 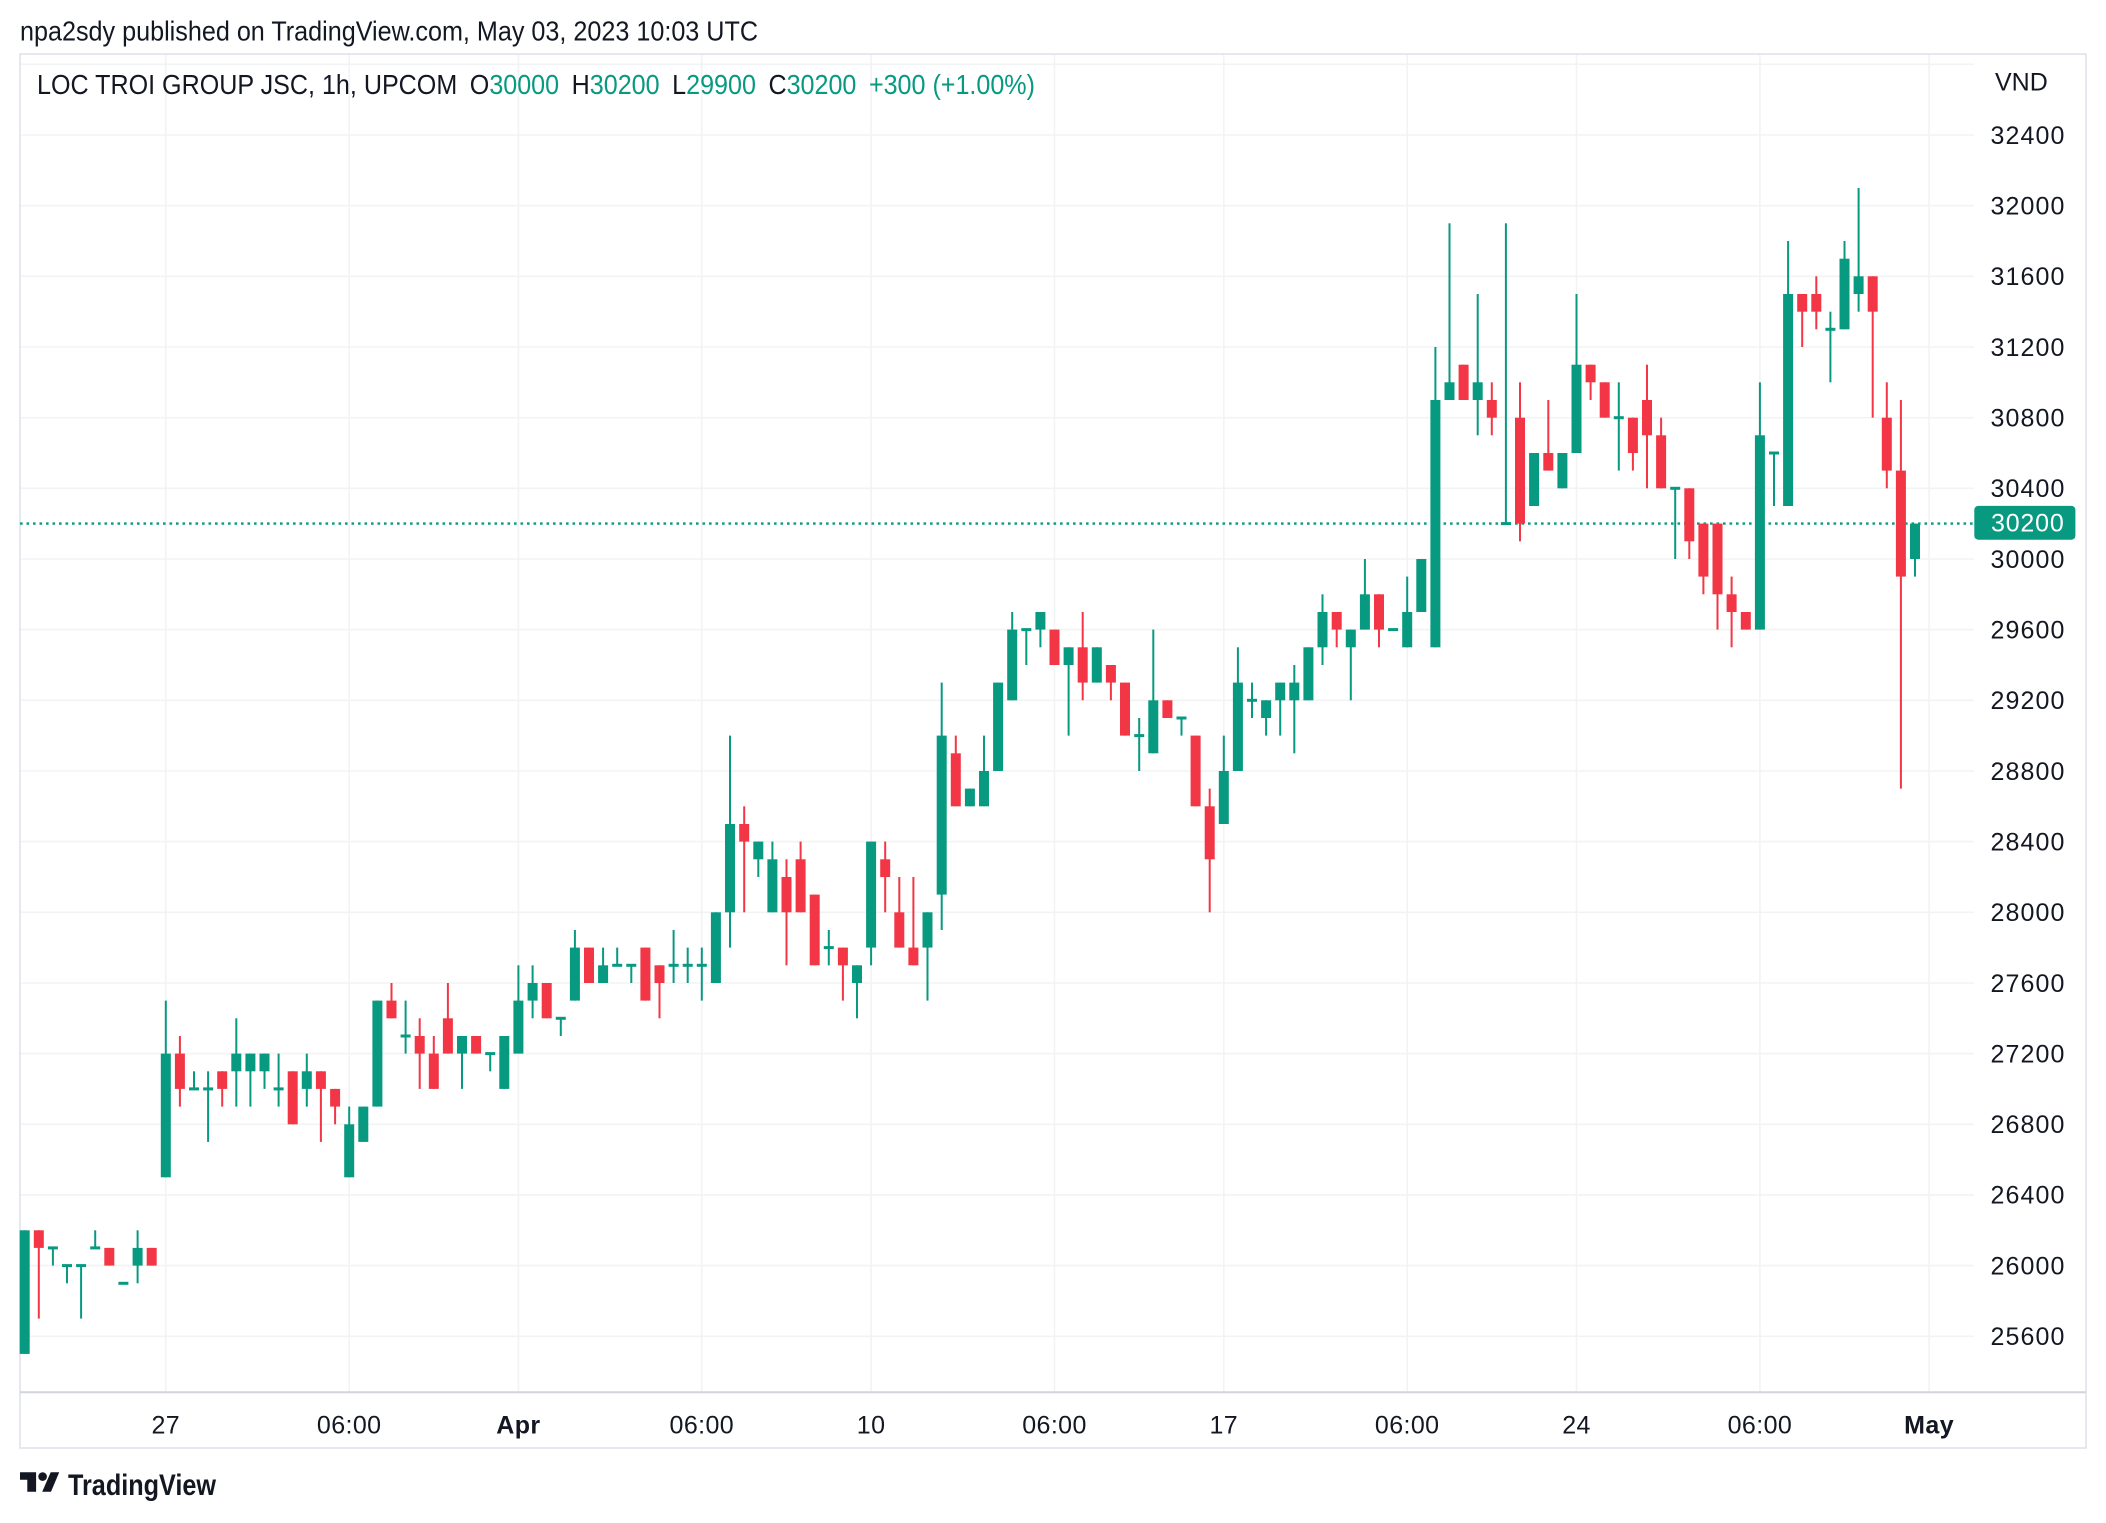 What do you see at coordinates (2028, 348) in the screenshot?
I see `svg-text: 31200` at bounding box center [2028, 348].